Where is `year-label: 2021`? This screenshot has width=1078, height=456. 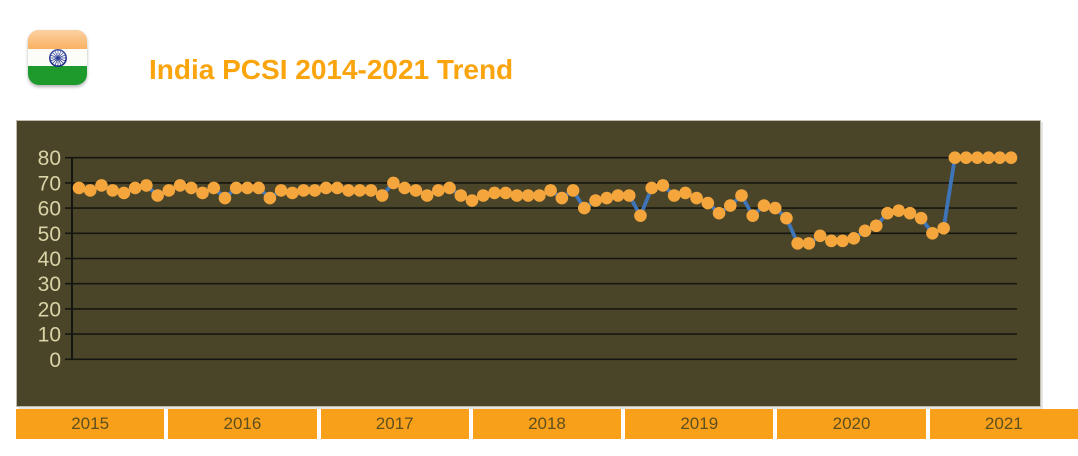
year-label: 2021 is located at coordinates (1003, 423).